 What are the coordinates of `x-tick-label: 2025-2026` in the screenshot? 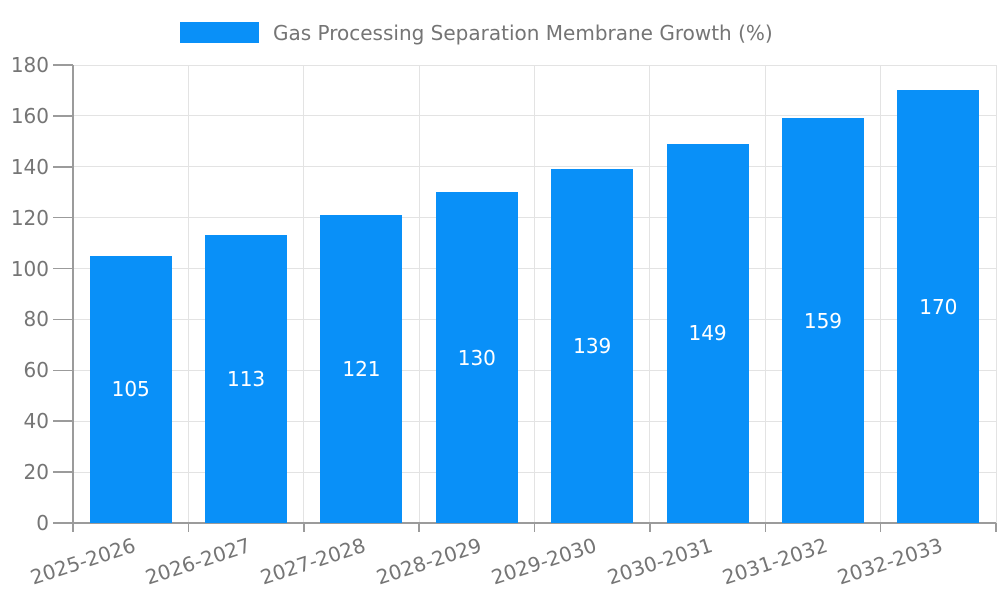 It's located at (83, 561).